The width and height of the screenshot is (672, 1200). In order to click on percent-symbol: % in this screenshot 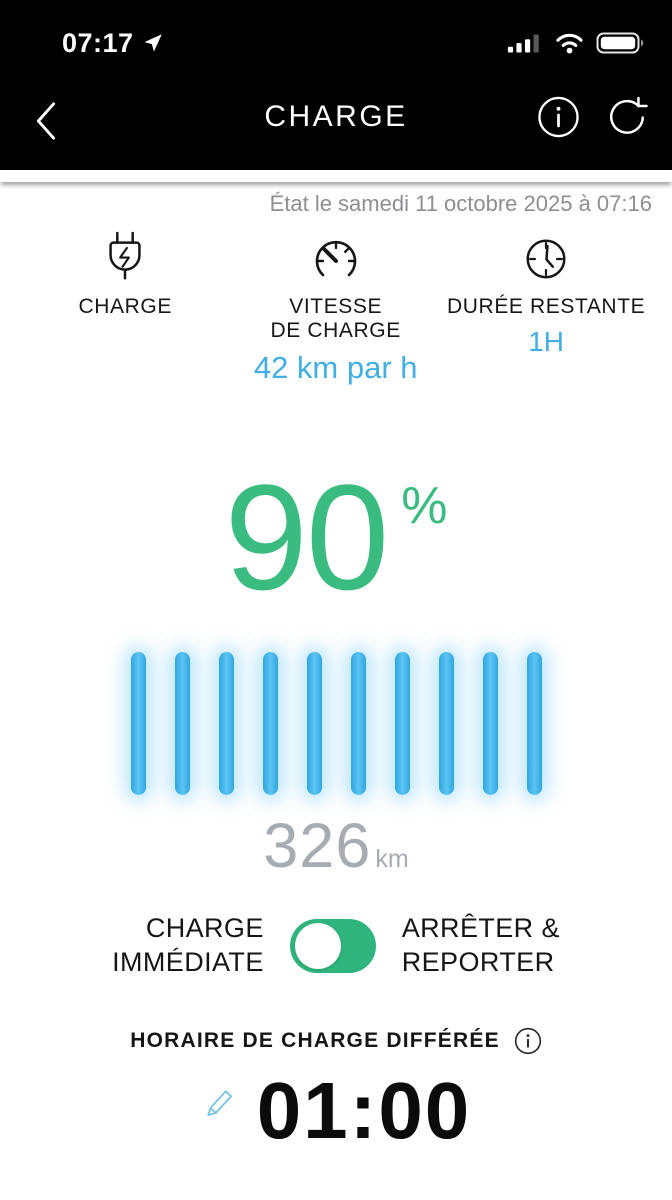, I will do `click(424, 505)`.